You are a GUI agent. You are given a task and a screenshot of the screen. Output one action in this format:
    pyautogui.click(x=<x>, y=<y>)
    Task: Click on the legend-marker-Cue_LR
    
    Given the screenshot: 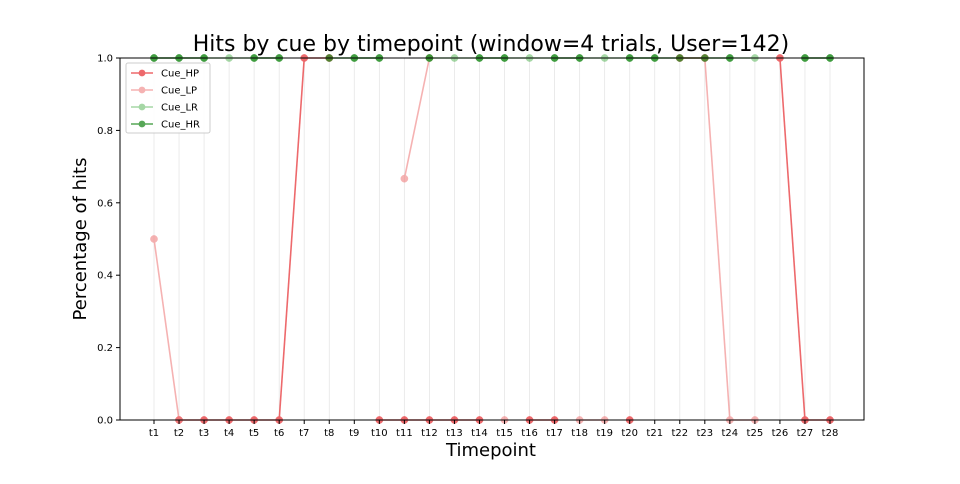 What is the action you would take?
    pyautogui.click(x=142, y=107)
    